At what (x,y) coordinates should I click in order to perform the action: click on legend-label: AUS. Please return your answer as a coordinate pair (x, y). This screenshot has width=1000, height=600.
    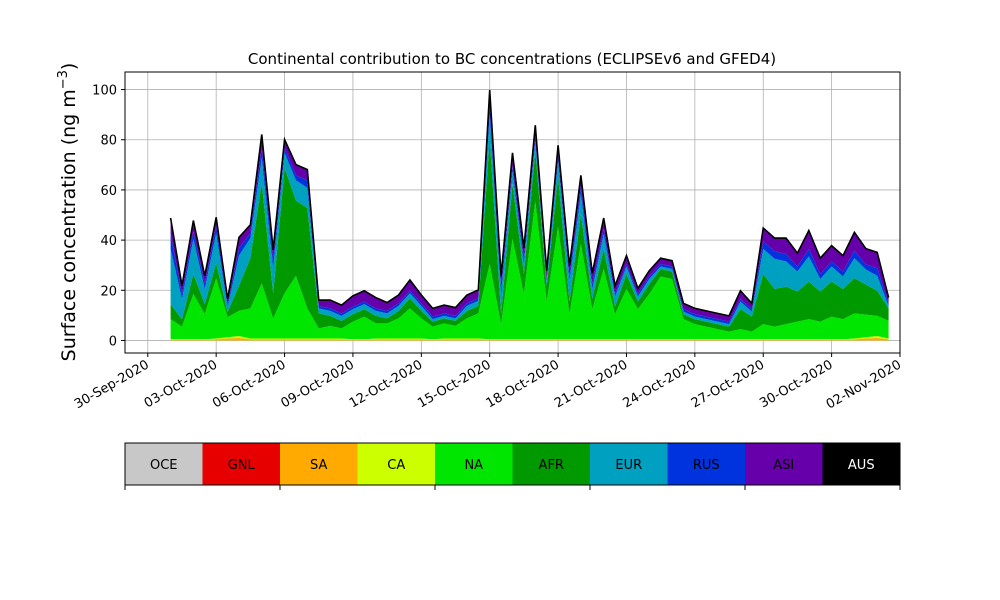
    Looking at the image, I should click on (861, 465).